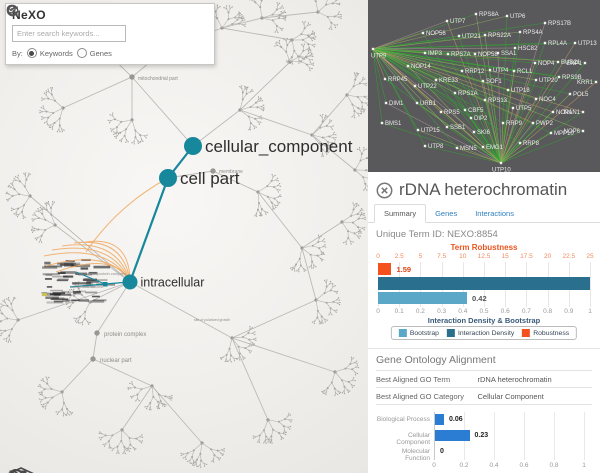 This screenshot has height=473, width=600. What do you see at coordinates (469, 37) in the screenshot?
I see `gene-node: UTP21` at bounding box center [469, 37].